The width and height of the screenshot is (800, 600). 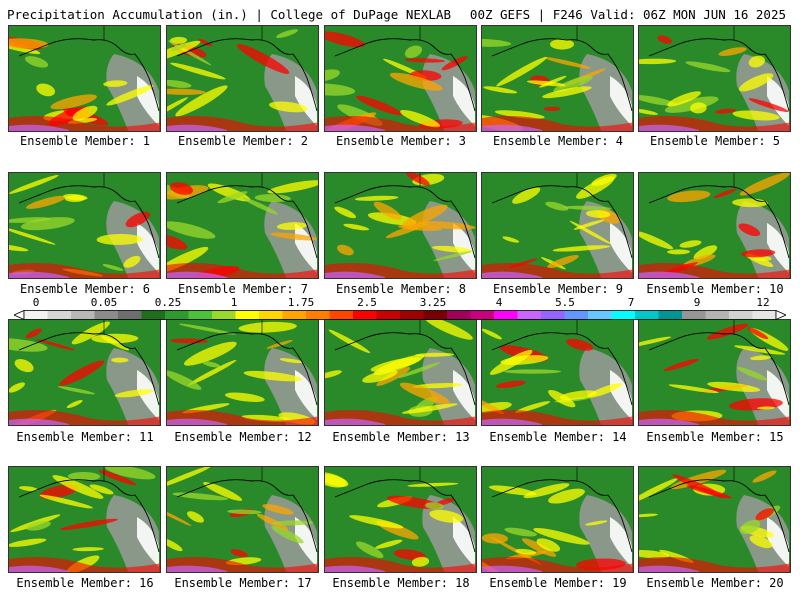 What do you see at coordinates (558, 583) in the screenshot?
I see `ensemble-member-label: Ensemble Member: 19` at bounding box center [558, 583].